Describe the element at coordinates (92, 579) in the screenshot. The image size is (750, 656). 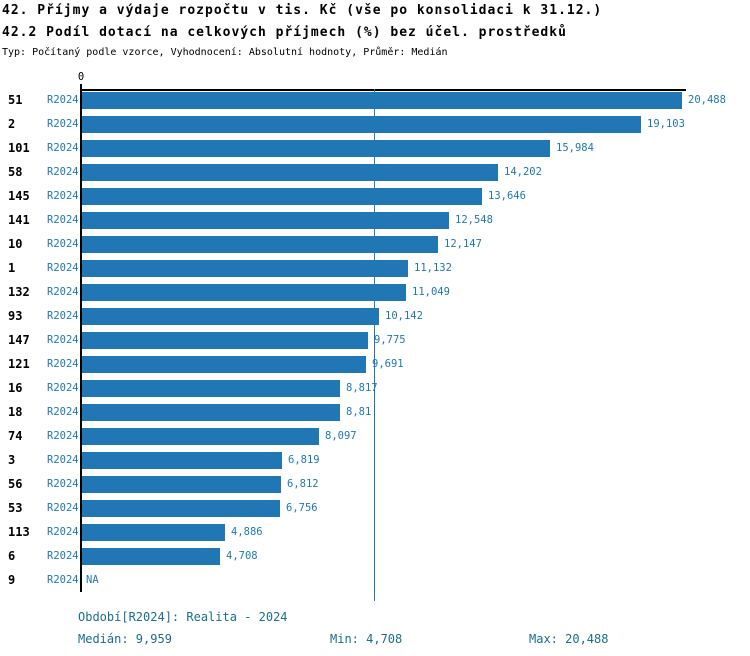
I see `bar-value-label: NA` at that location.